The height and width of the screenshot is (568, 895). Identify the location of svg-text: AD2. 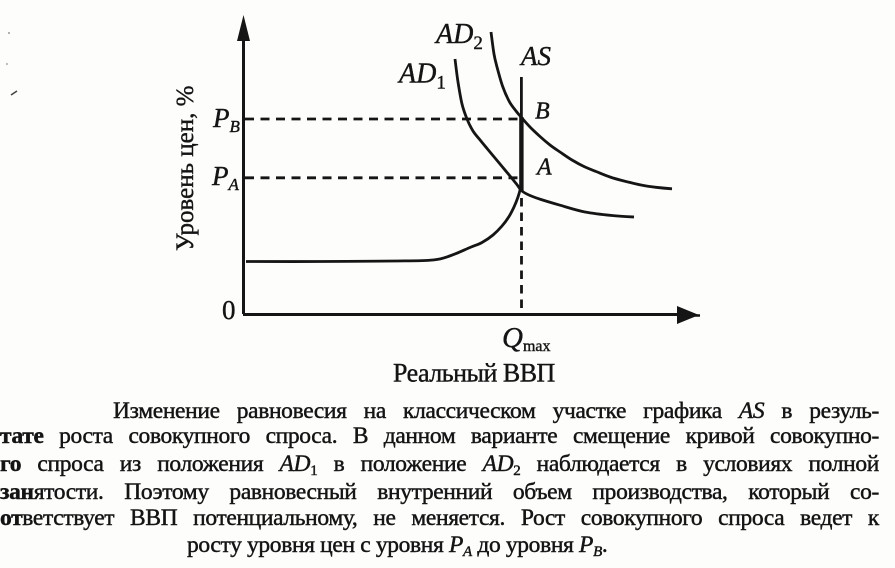
(458, 36).